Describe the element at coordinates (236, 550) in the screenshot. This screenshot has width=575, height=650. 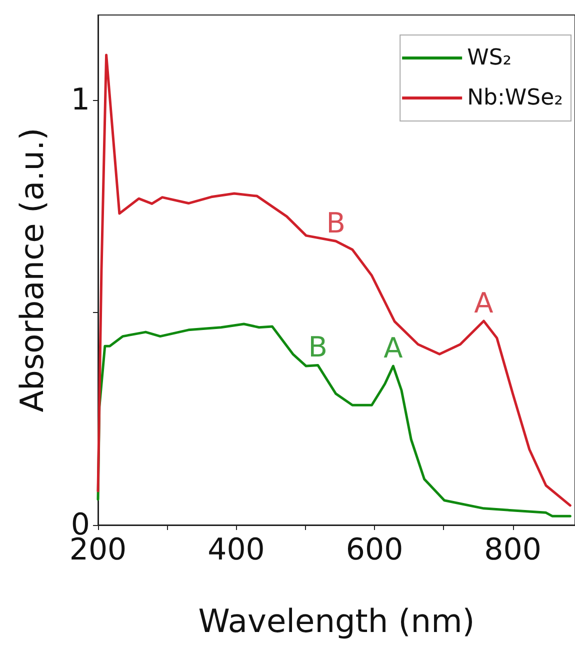
I see `x-tick-label: 400` at that location.